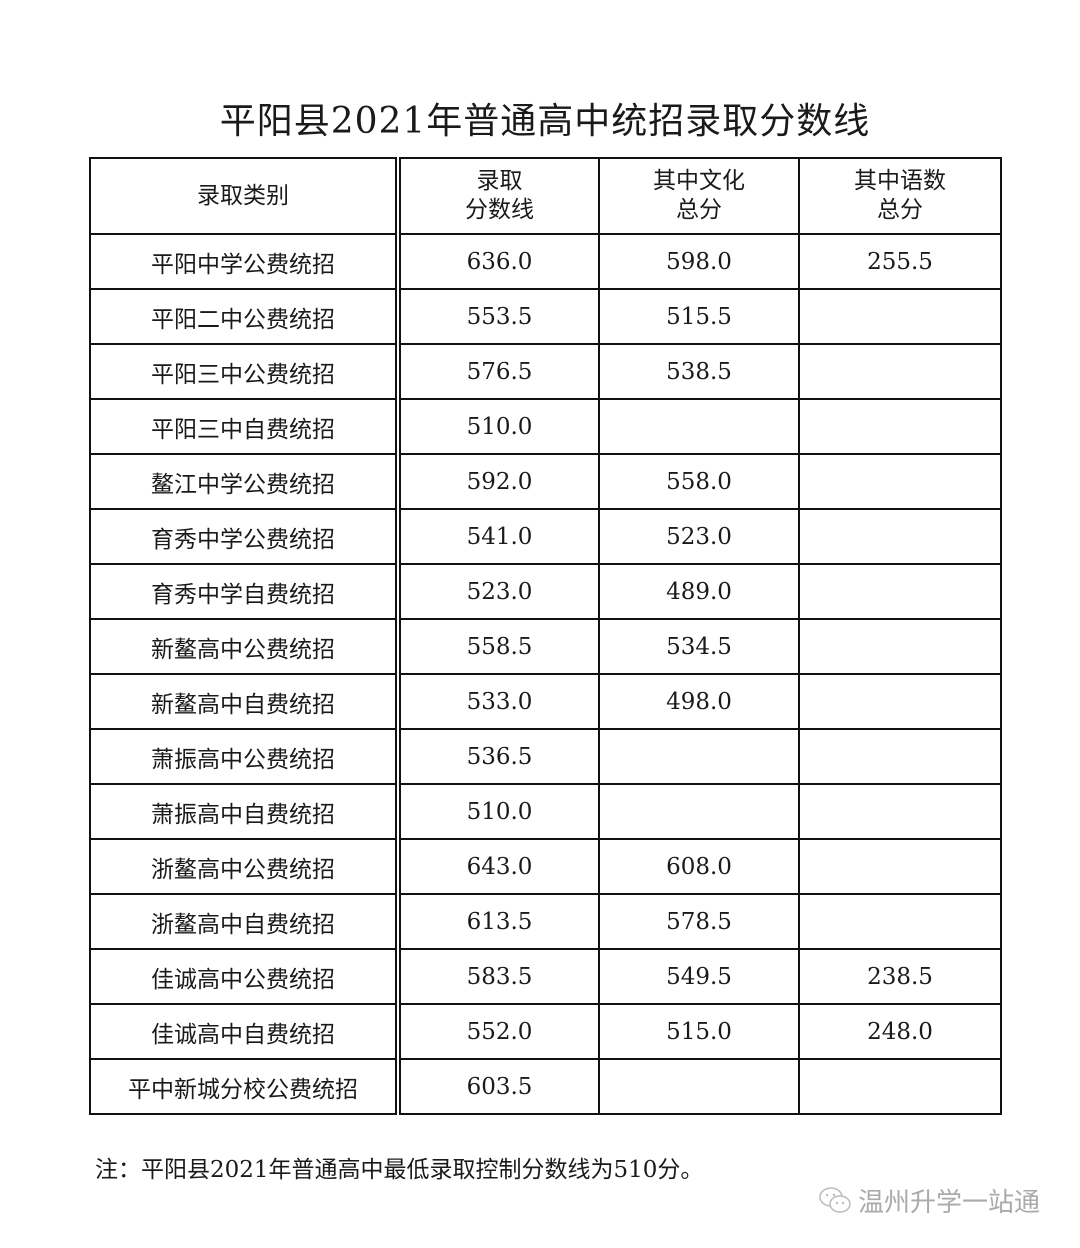  What do you see at coordinates (245, 646) in the screenshot?
I see `category-cell: 新鳌高中公费统招` at bounding box center [245, 646].